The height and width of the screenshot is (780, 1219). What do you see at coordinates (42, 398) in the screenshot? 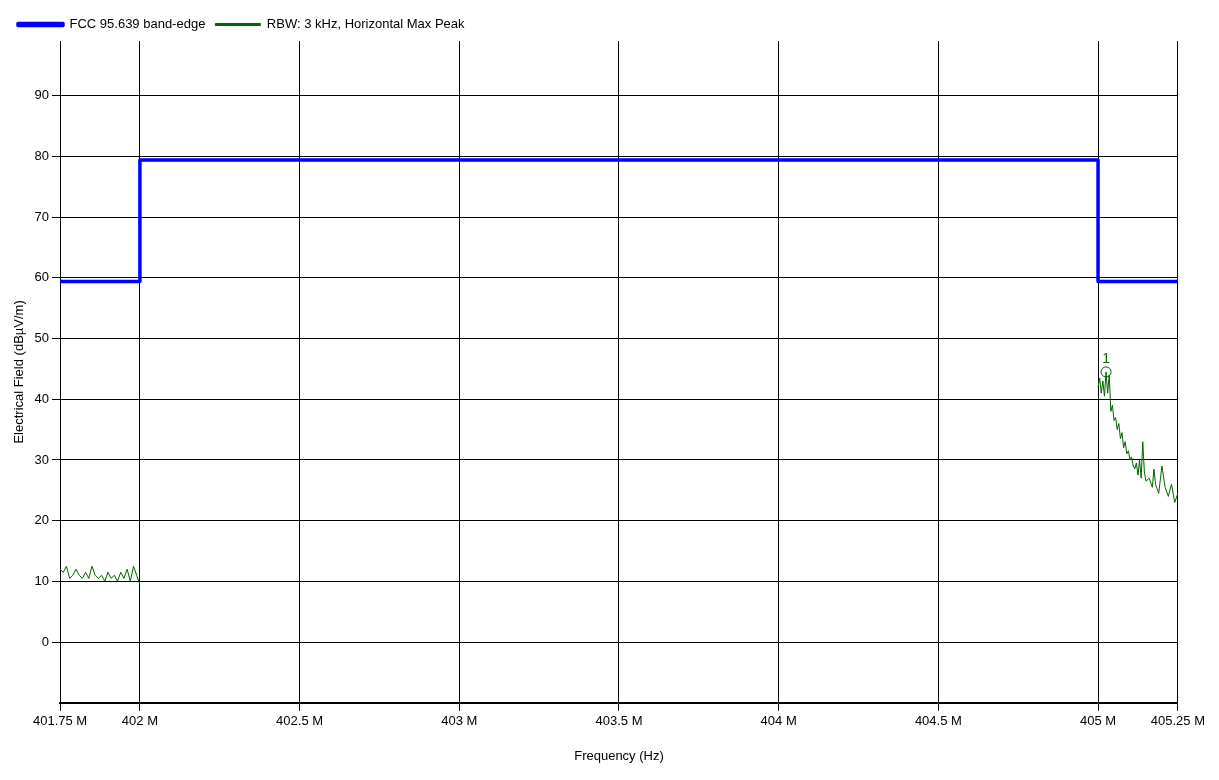
I see `y-tick-label: 40` at bounding box center [42, 398].